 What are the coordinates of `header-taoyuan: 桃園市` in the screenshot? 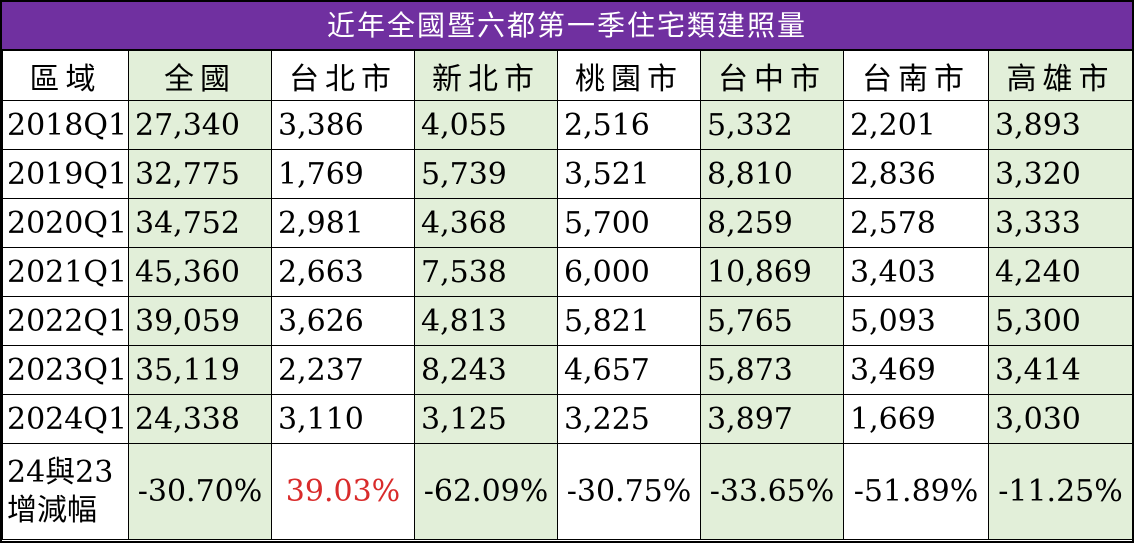 It's located at (629, 75).